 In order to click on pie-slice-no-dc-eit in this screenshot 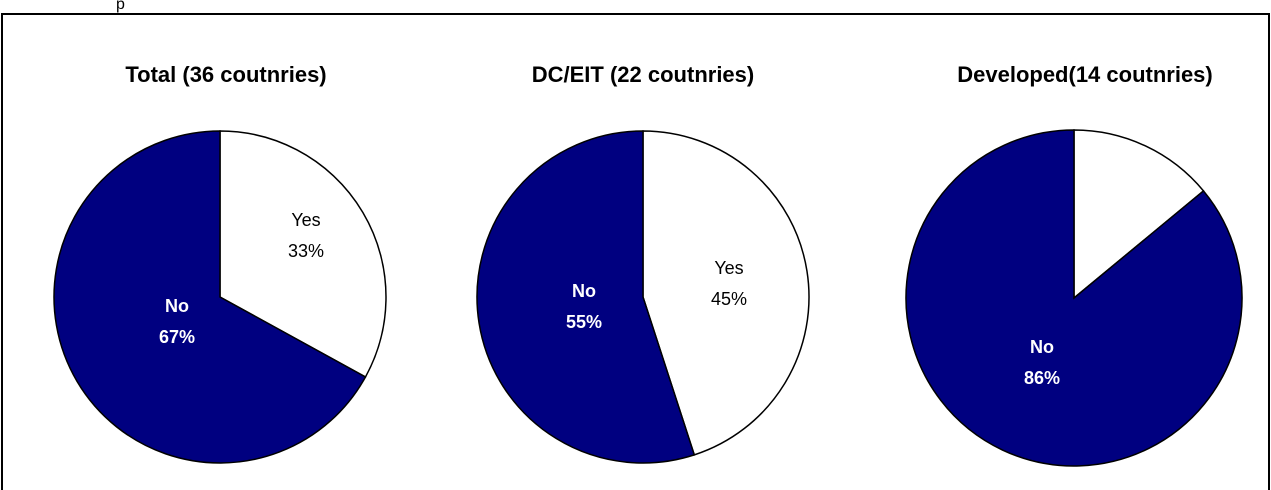, I will do `click(586, 297)`.